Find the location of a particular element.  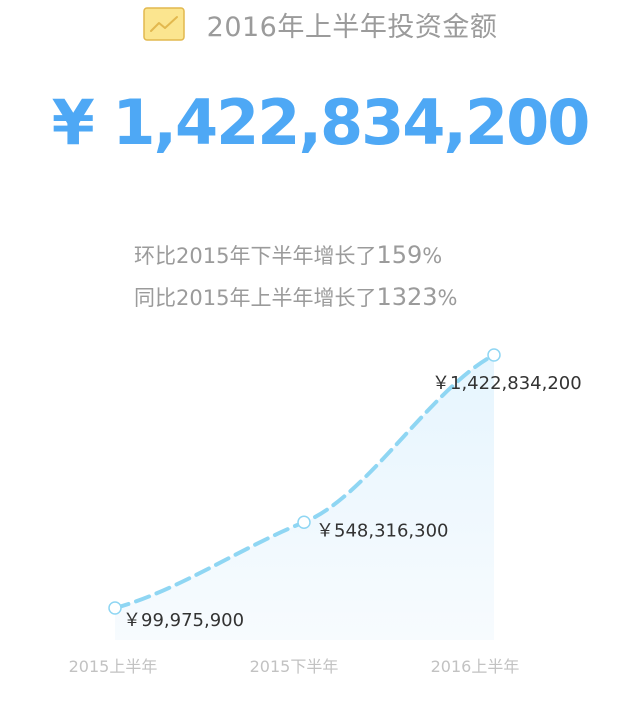

total-investment-amount: ¥ 1,422,834,200 is located at coordinates (321, 122).